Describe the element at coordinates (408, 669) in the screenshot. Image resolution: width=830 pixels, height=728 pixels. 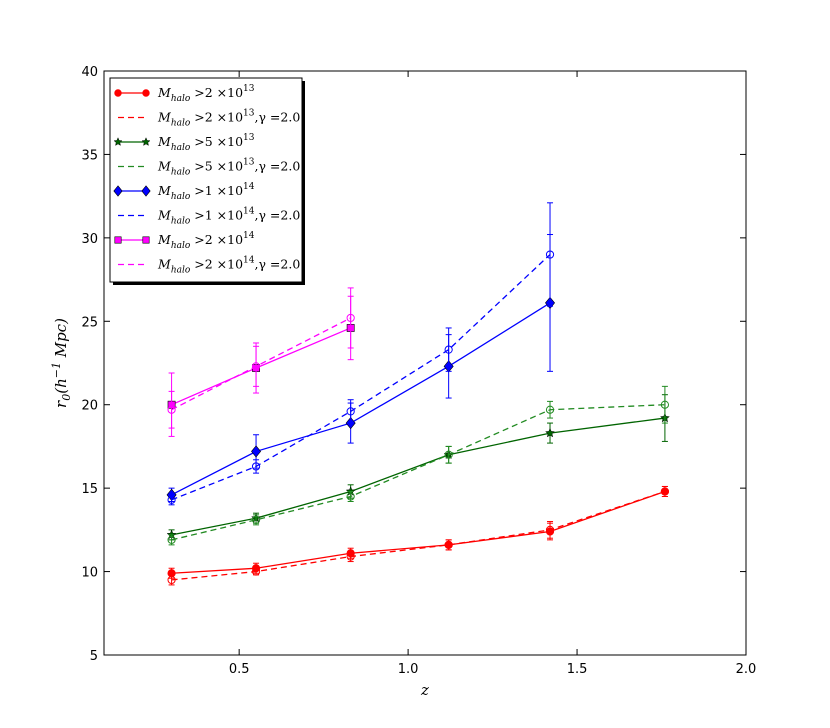
I see `x-tick-label: 1.0` at that location.